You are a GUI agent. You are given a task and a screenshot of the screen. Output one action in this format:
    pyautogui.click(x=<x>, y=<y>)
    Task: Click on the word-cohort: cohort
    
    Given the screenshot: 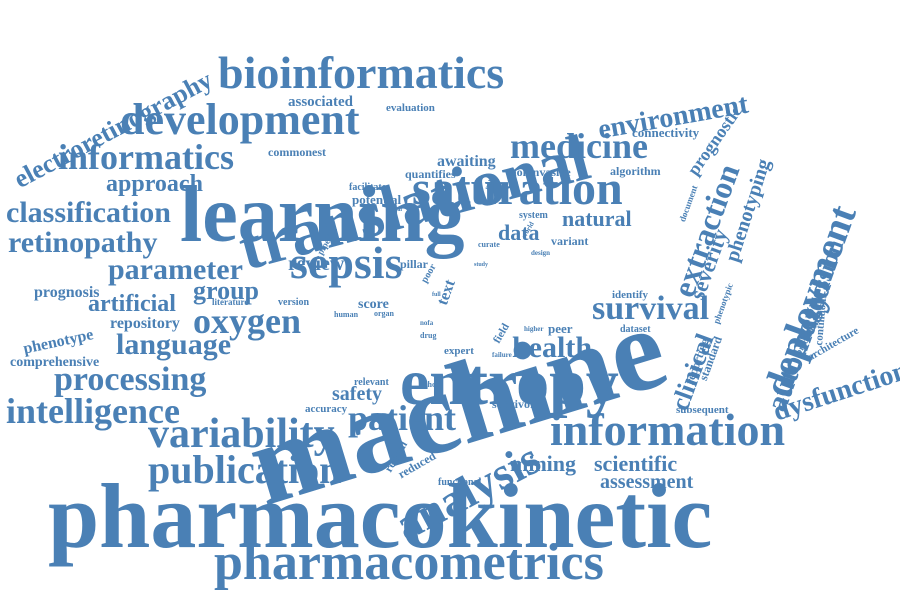 What is the action you would take?
    pyautogui.click(x=431, y=384)
    